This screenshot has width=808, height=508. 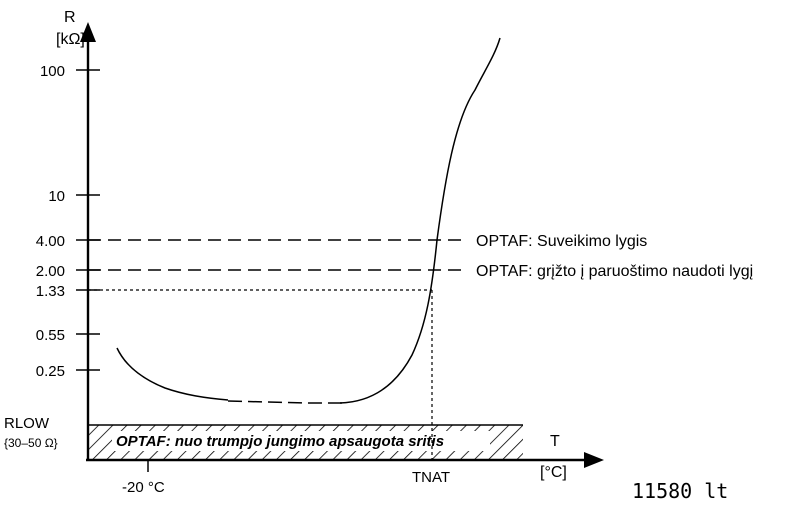 I want to click on rlow-range: {30–50 Ω}, so click(x=31, y=443).